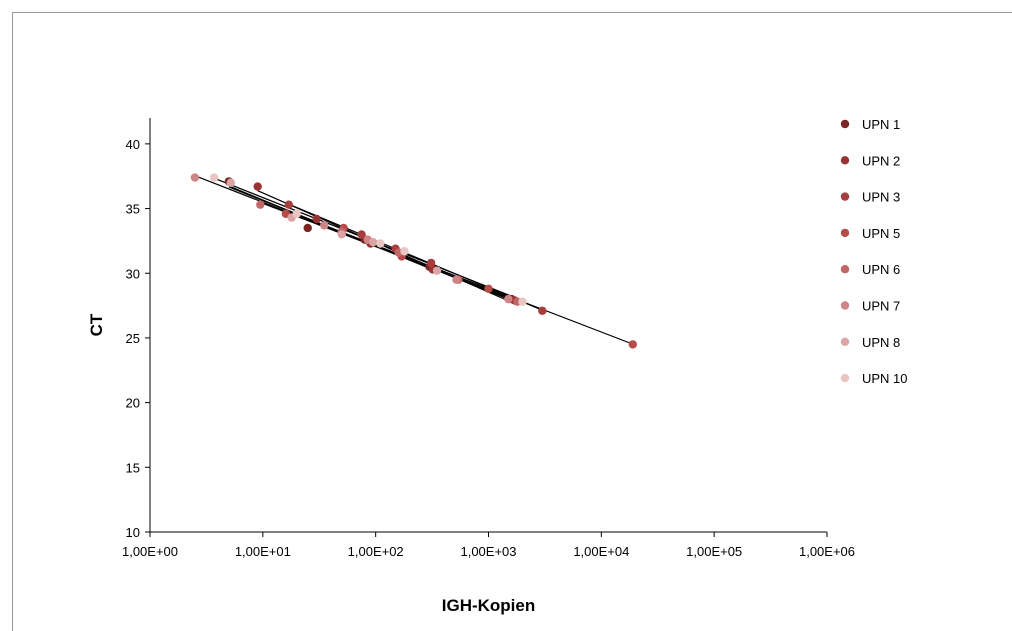  I want to click on legend-label: UPN 8, so click(881, 342).